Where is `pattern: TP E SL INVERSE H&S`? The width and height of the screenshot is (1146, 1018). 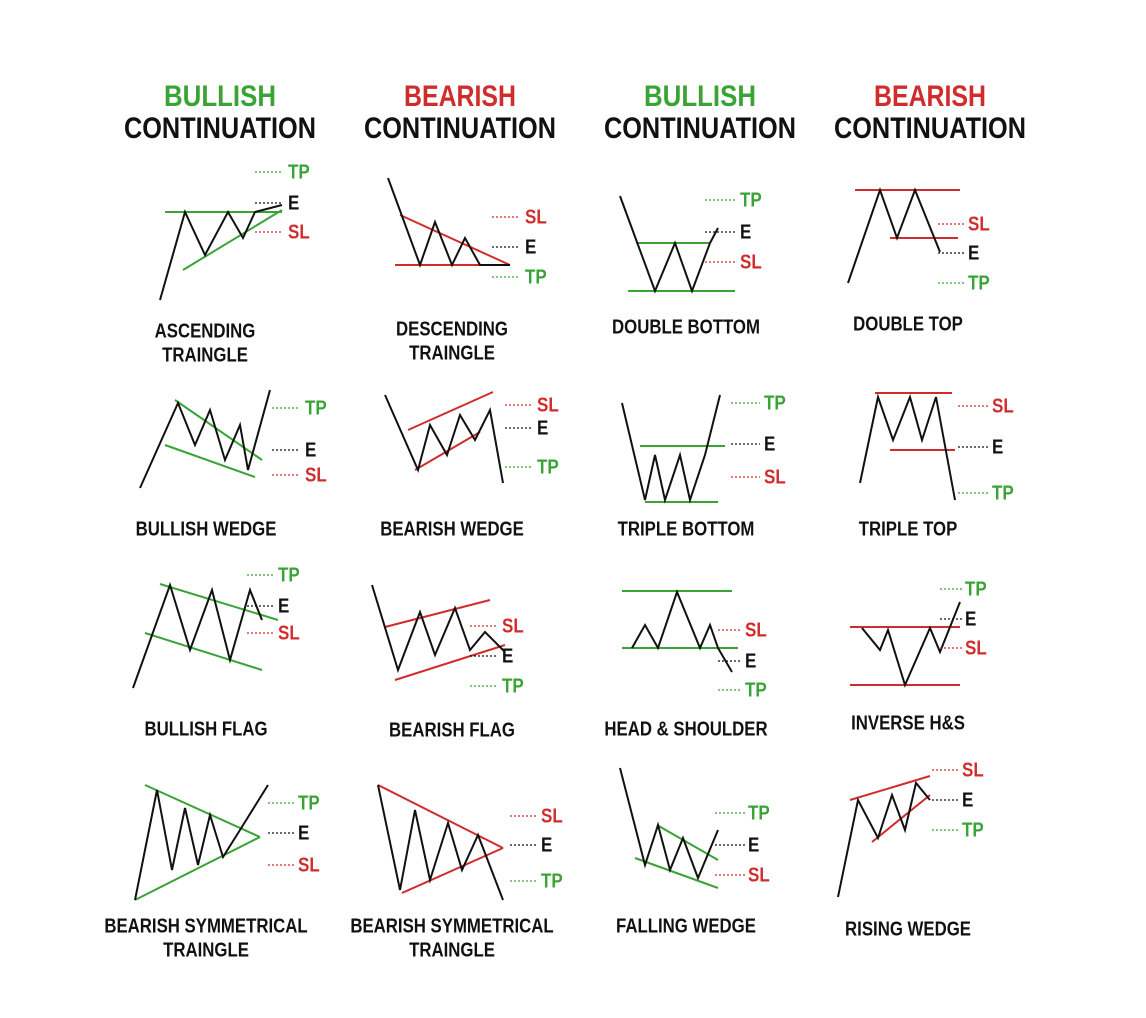
pattern: TP E SL INVERSE H&S is located at coordinates (918, 655).